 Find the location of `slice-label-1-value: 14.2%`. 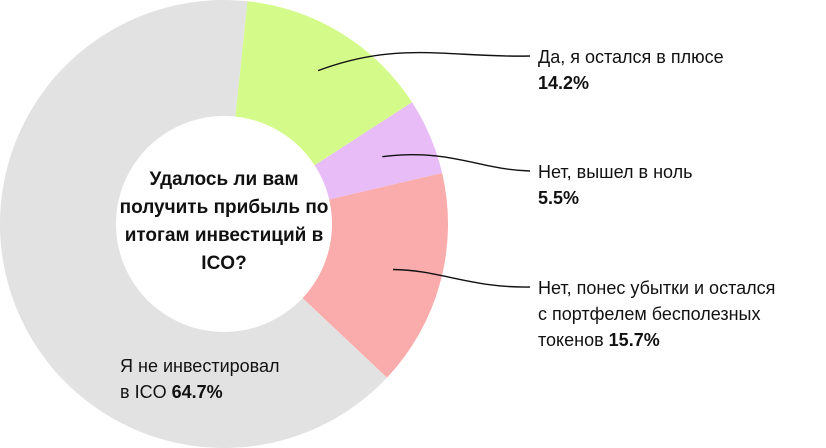

slice-label-1-value: 14.2% is located at coordinates (564, 83).